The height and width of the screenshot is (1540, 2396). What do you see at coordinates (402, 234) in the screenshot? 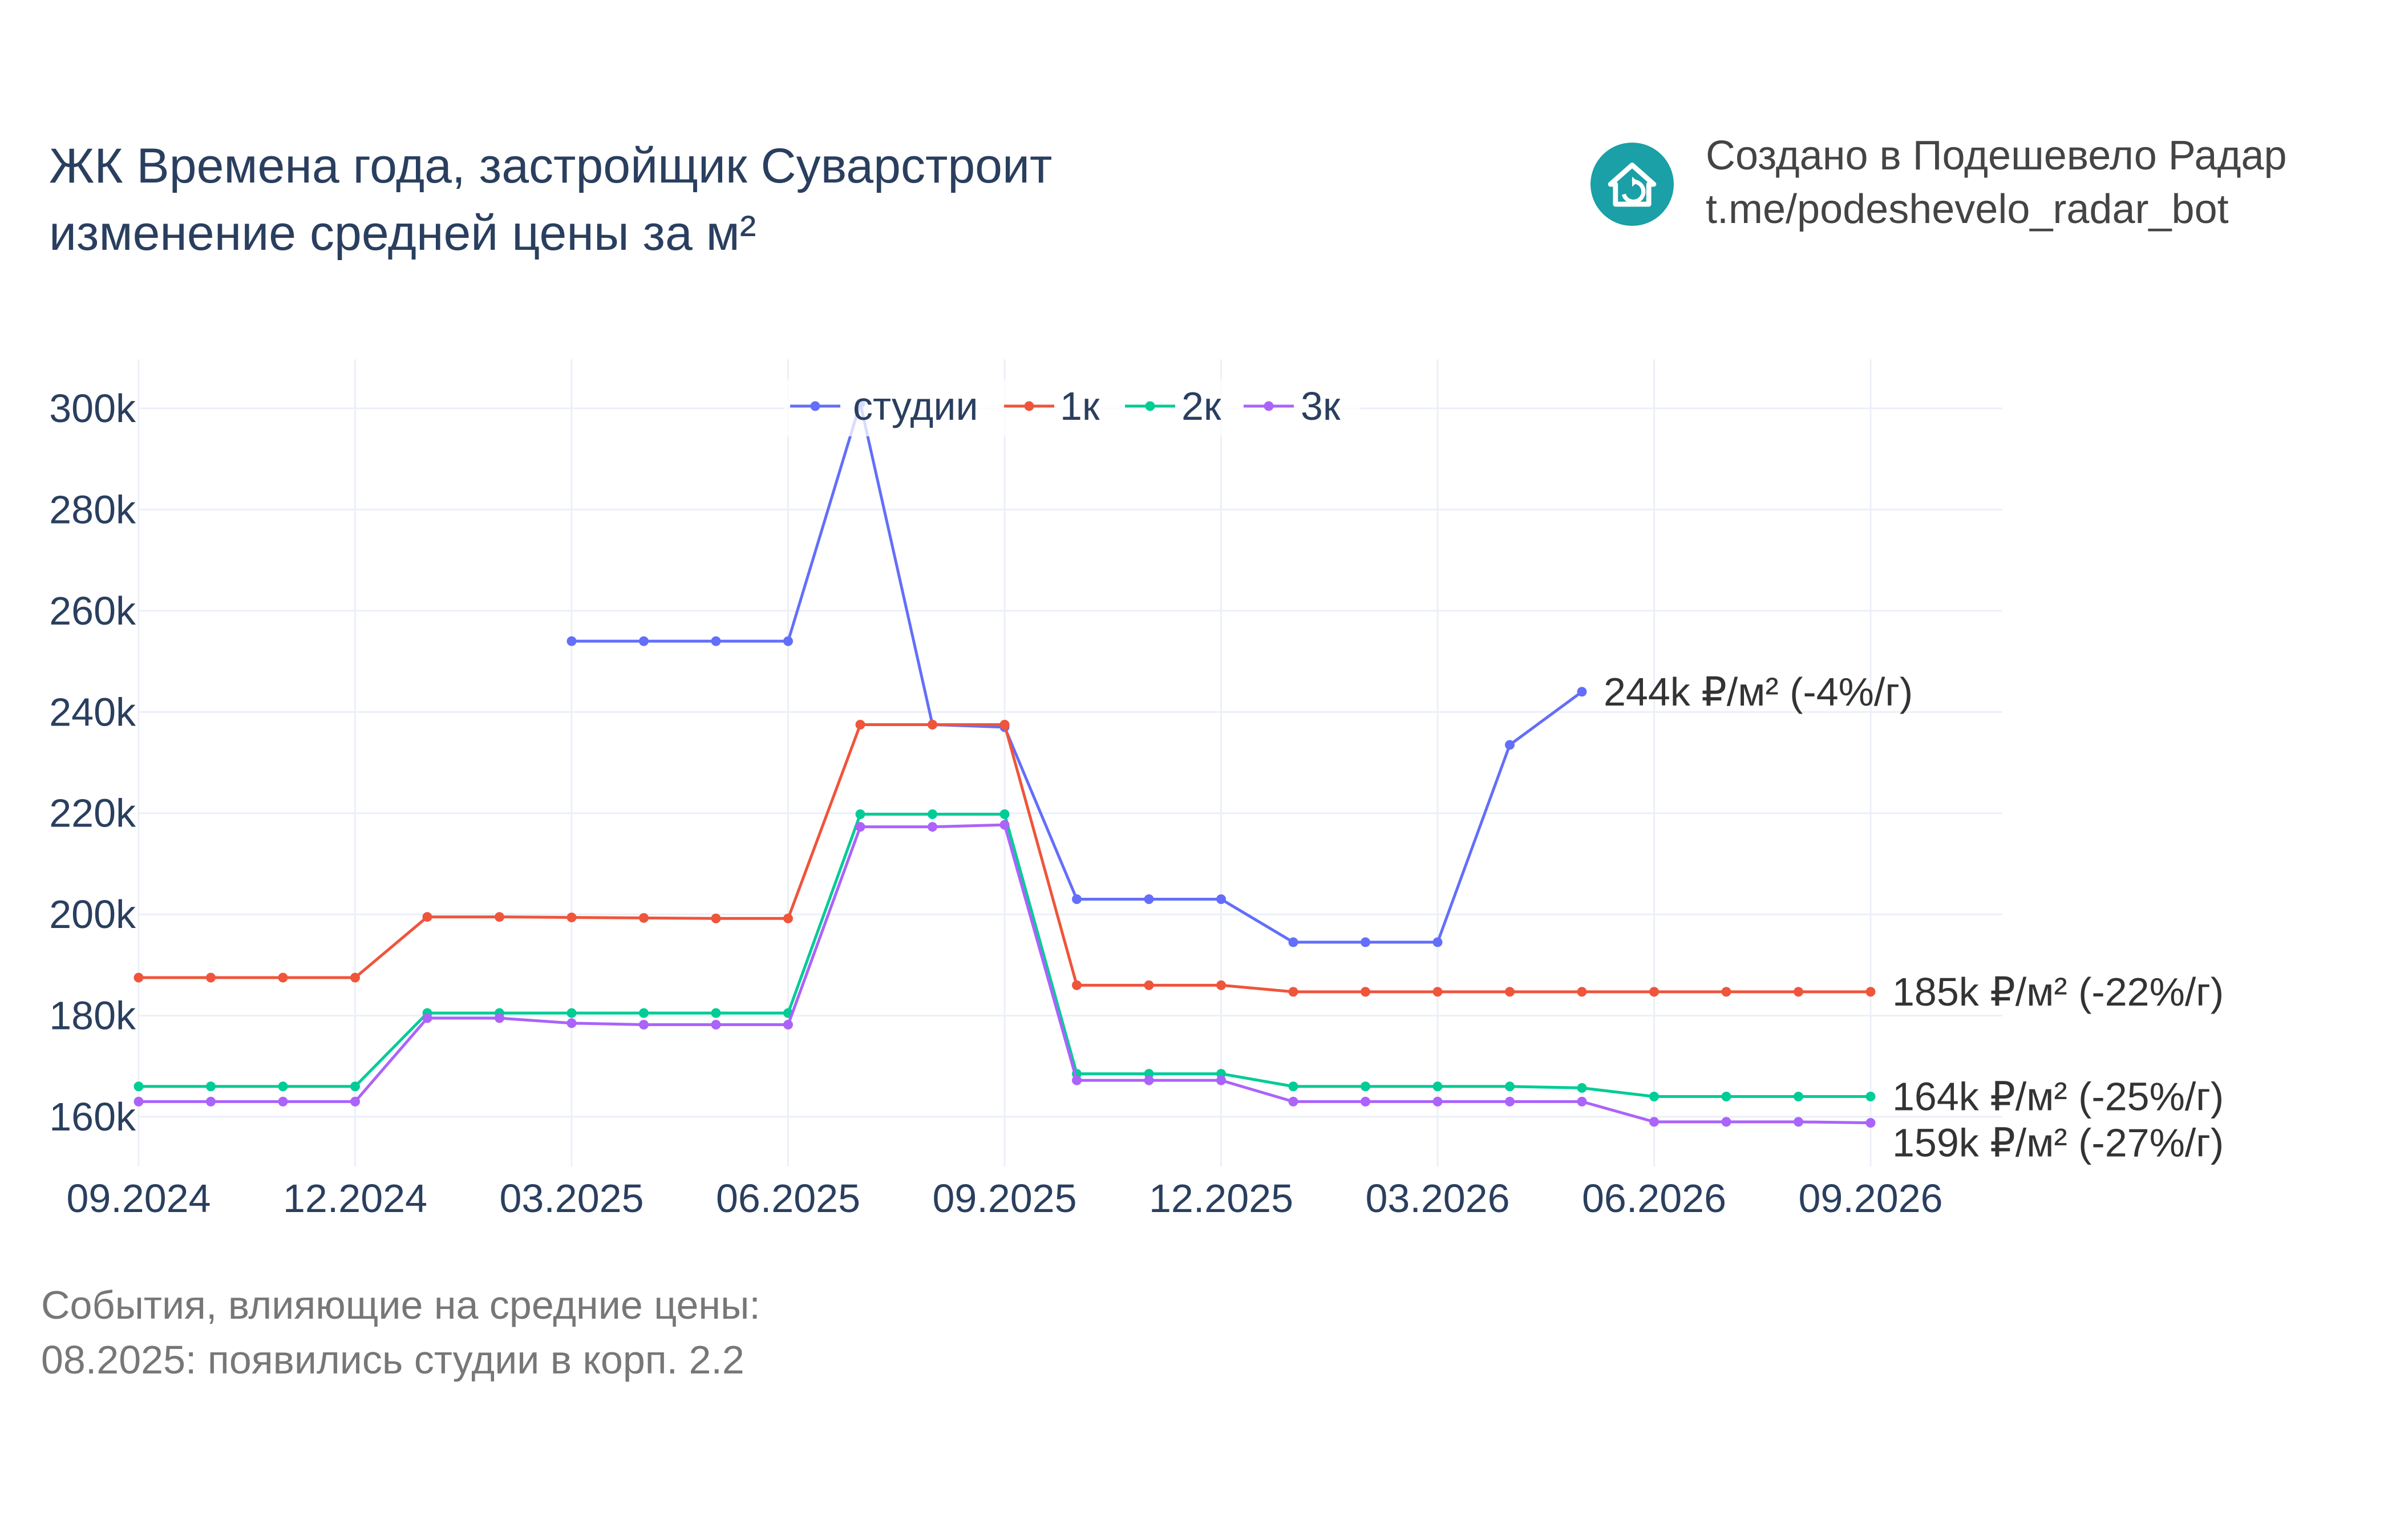
I see `title-line-2: изменение средней цены за м²` at bounding box center [402, 234].